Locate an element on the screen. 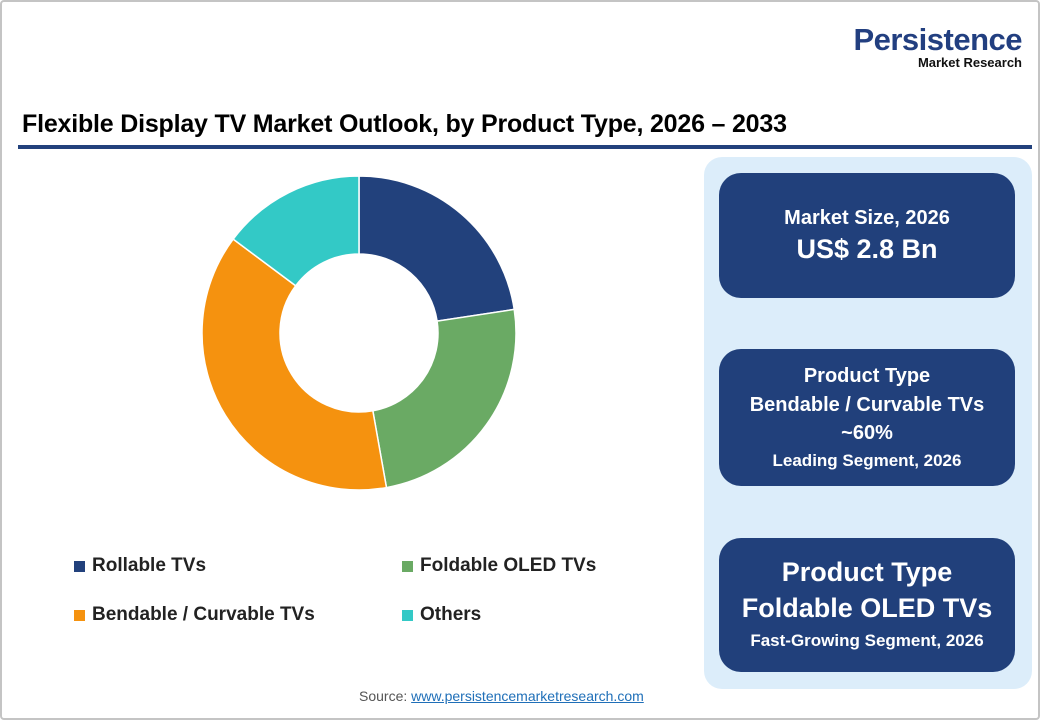 Image resolution: width=1040 pixels, height=720 pixels. legend-item-rollable: Rollable TVs is located at coordinates (140, 566).